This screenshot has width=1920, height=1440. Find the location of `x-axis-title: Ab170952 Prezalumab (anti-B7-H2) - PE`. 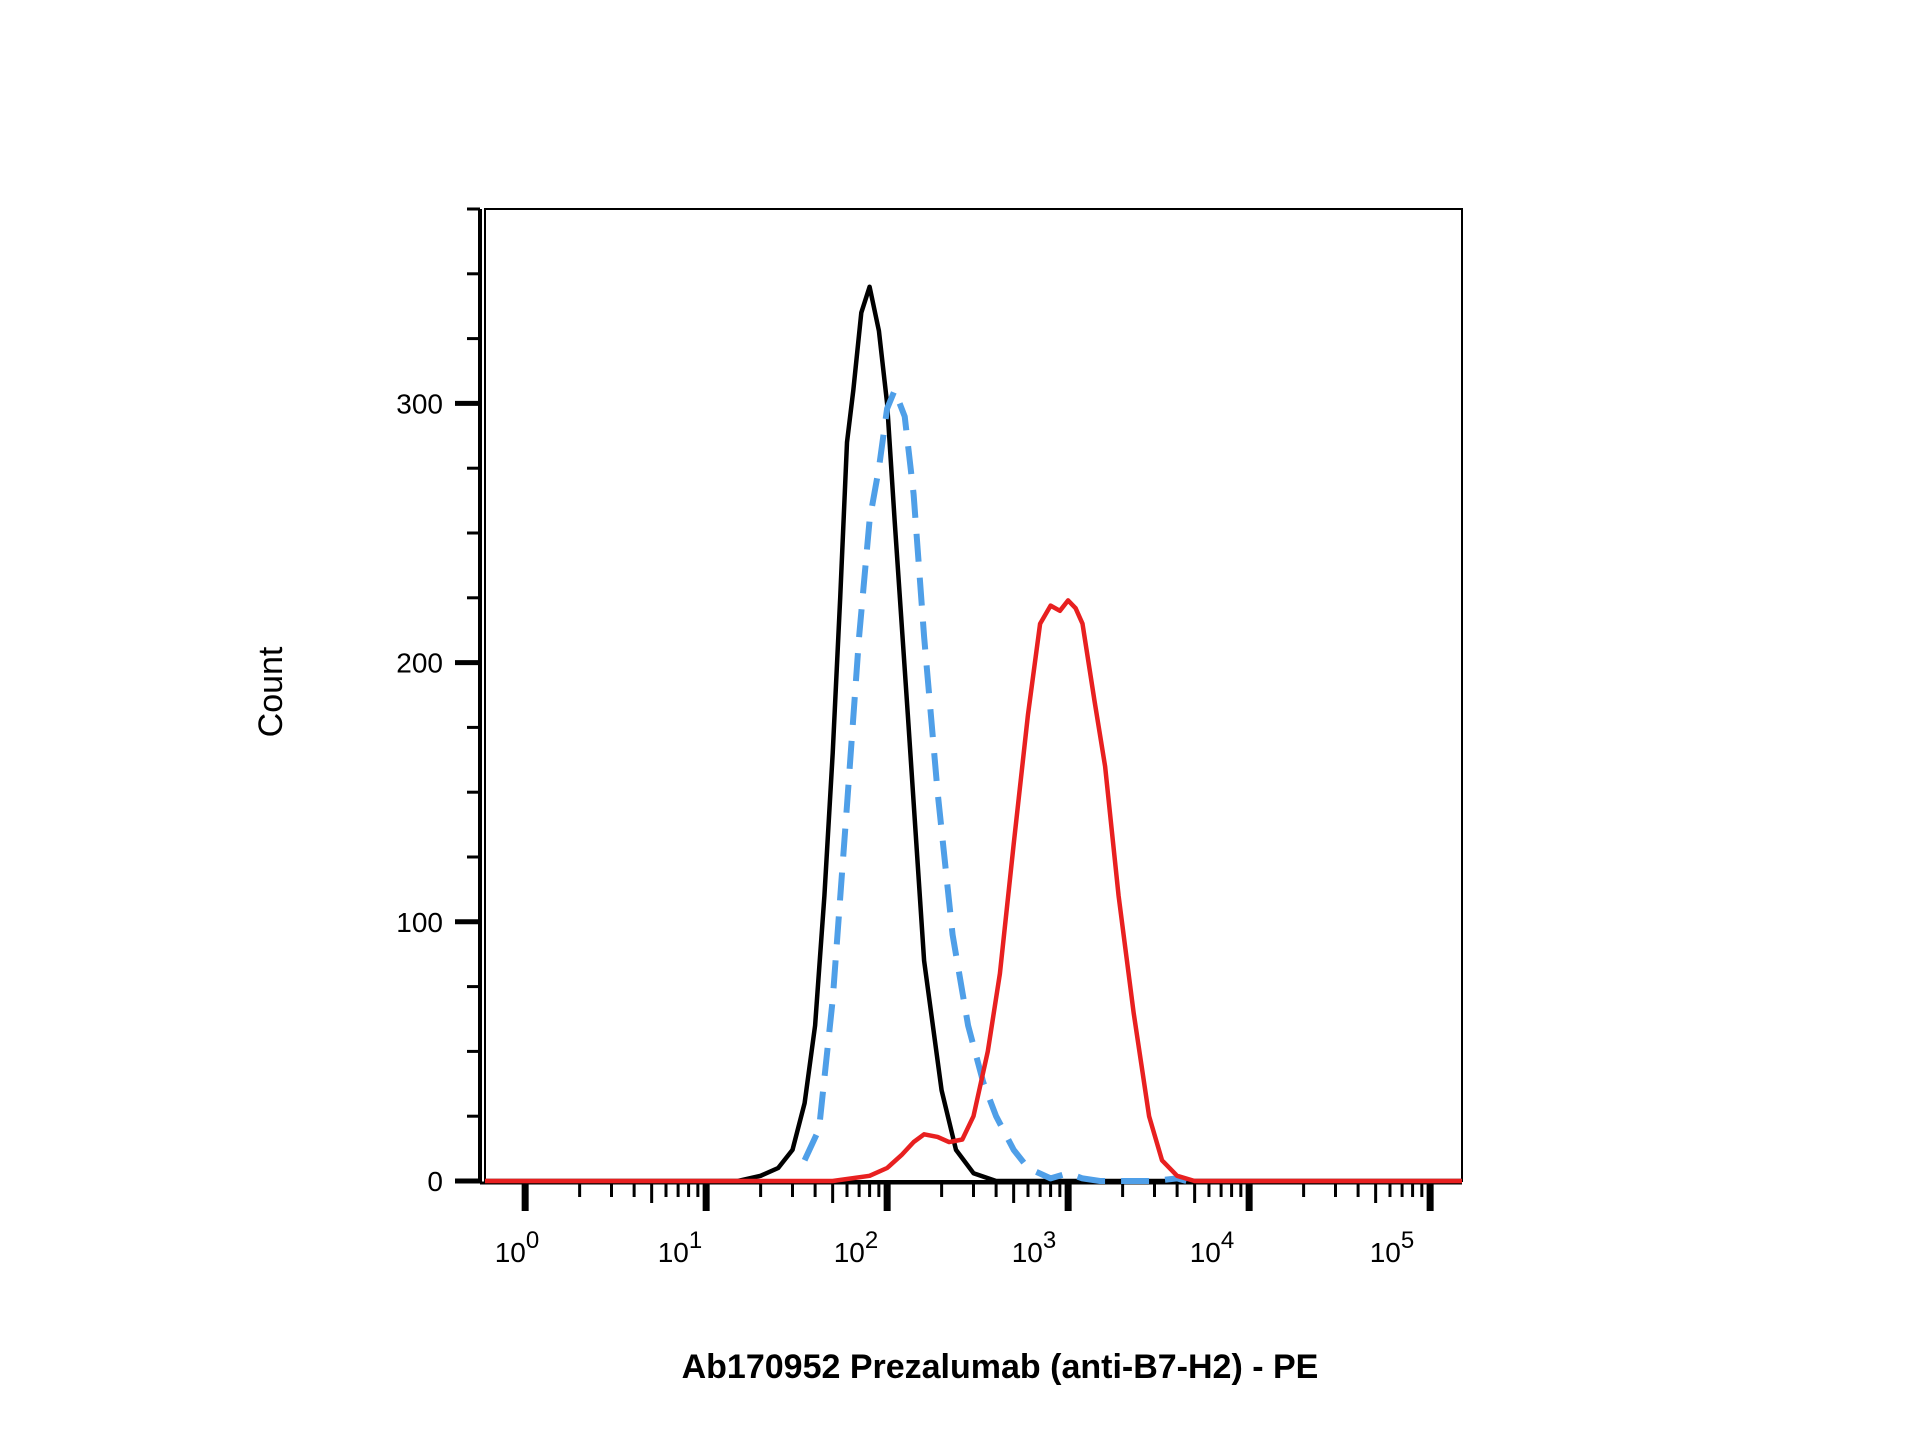

x-axis-title: Ab170952 Prezalumab (anti-B7-H2) - PE is located at coordinates (1000, 1367).